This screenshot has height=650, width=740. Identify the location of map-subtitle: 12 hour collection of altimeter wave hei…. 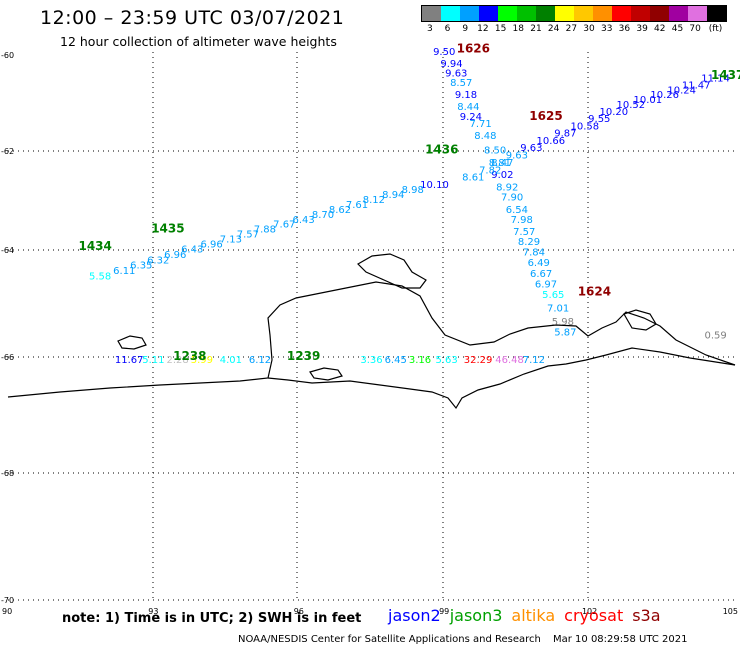
(198, 41).